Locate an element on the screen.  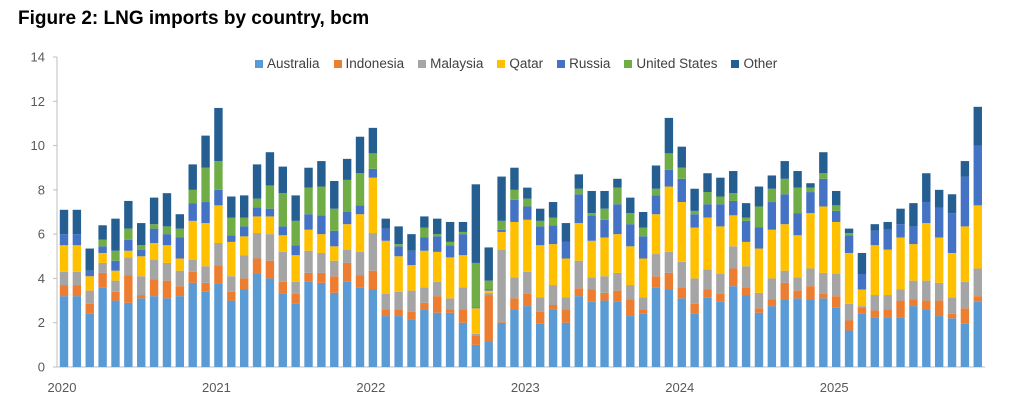
x-tick-label: 2021 is located at coordinates (216, 387).